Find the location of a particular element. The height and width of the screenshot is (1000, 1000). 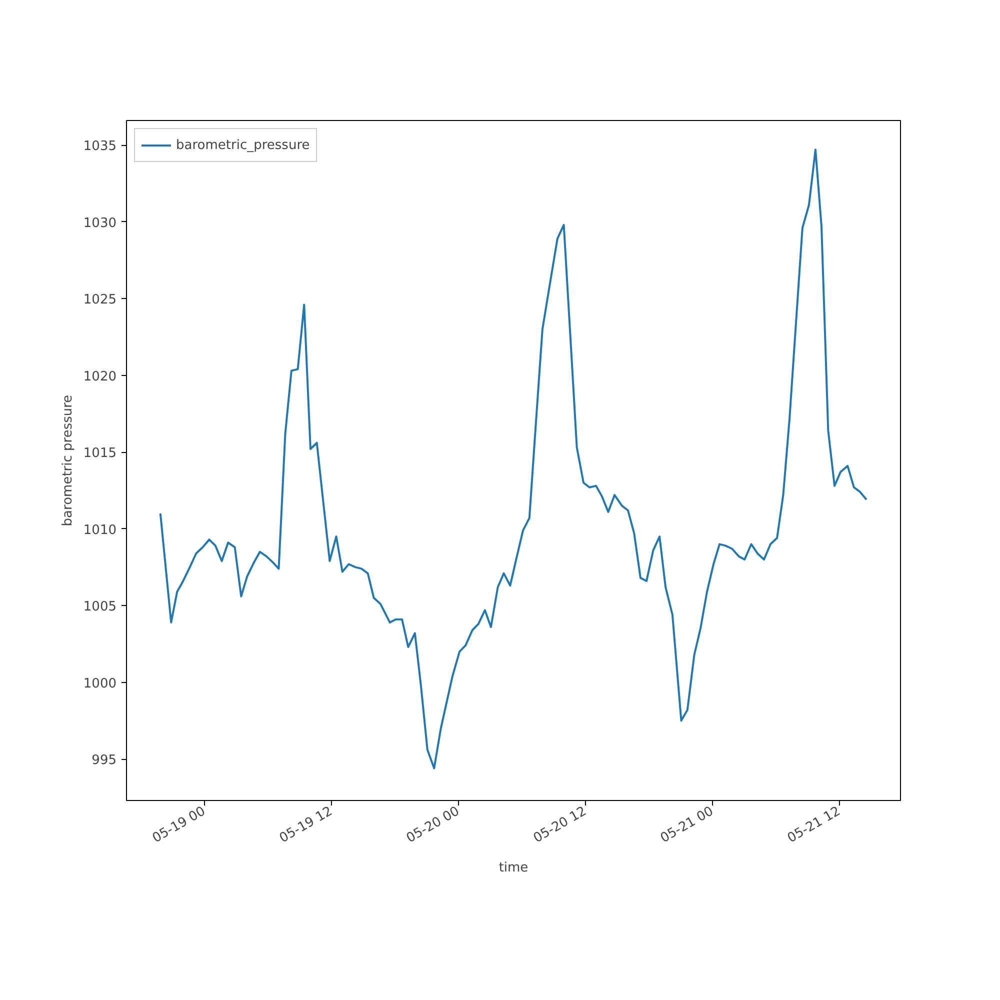

y-tick-label: 1020 is located at coordinates (100, 376).